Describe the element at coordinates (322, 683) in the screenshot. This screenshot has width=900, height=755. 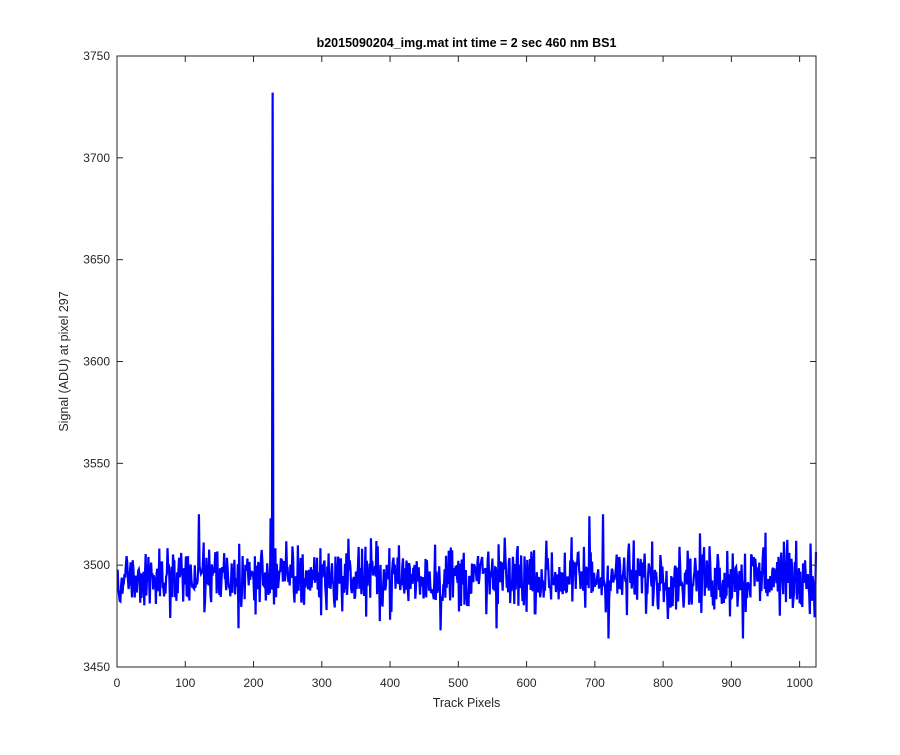
I see `x-tick-label: 300` at that location.